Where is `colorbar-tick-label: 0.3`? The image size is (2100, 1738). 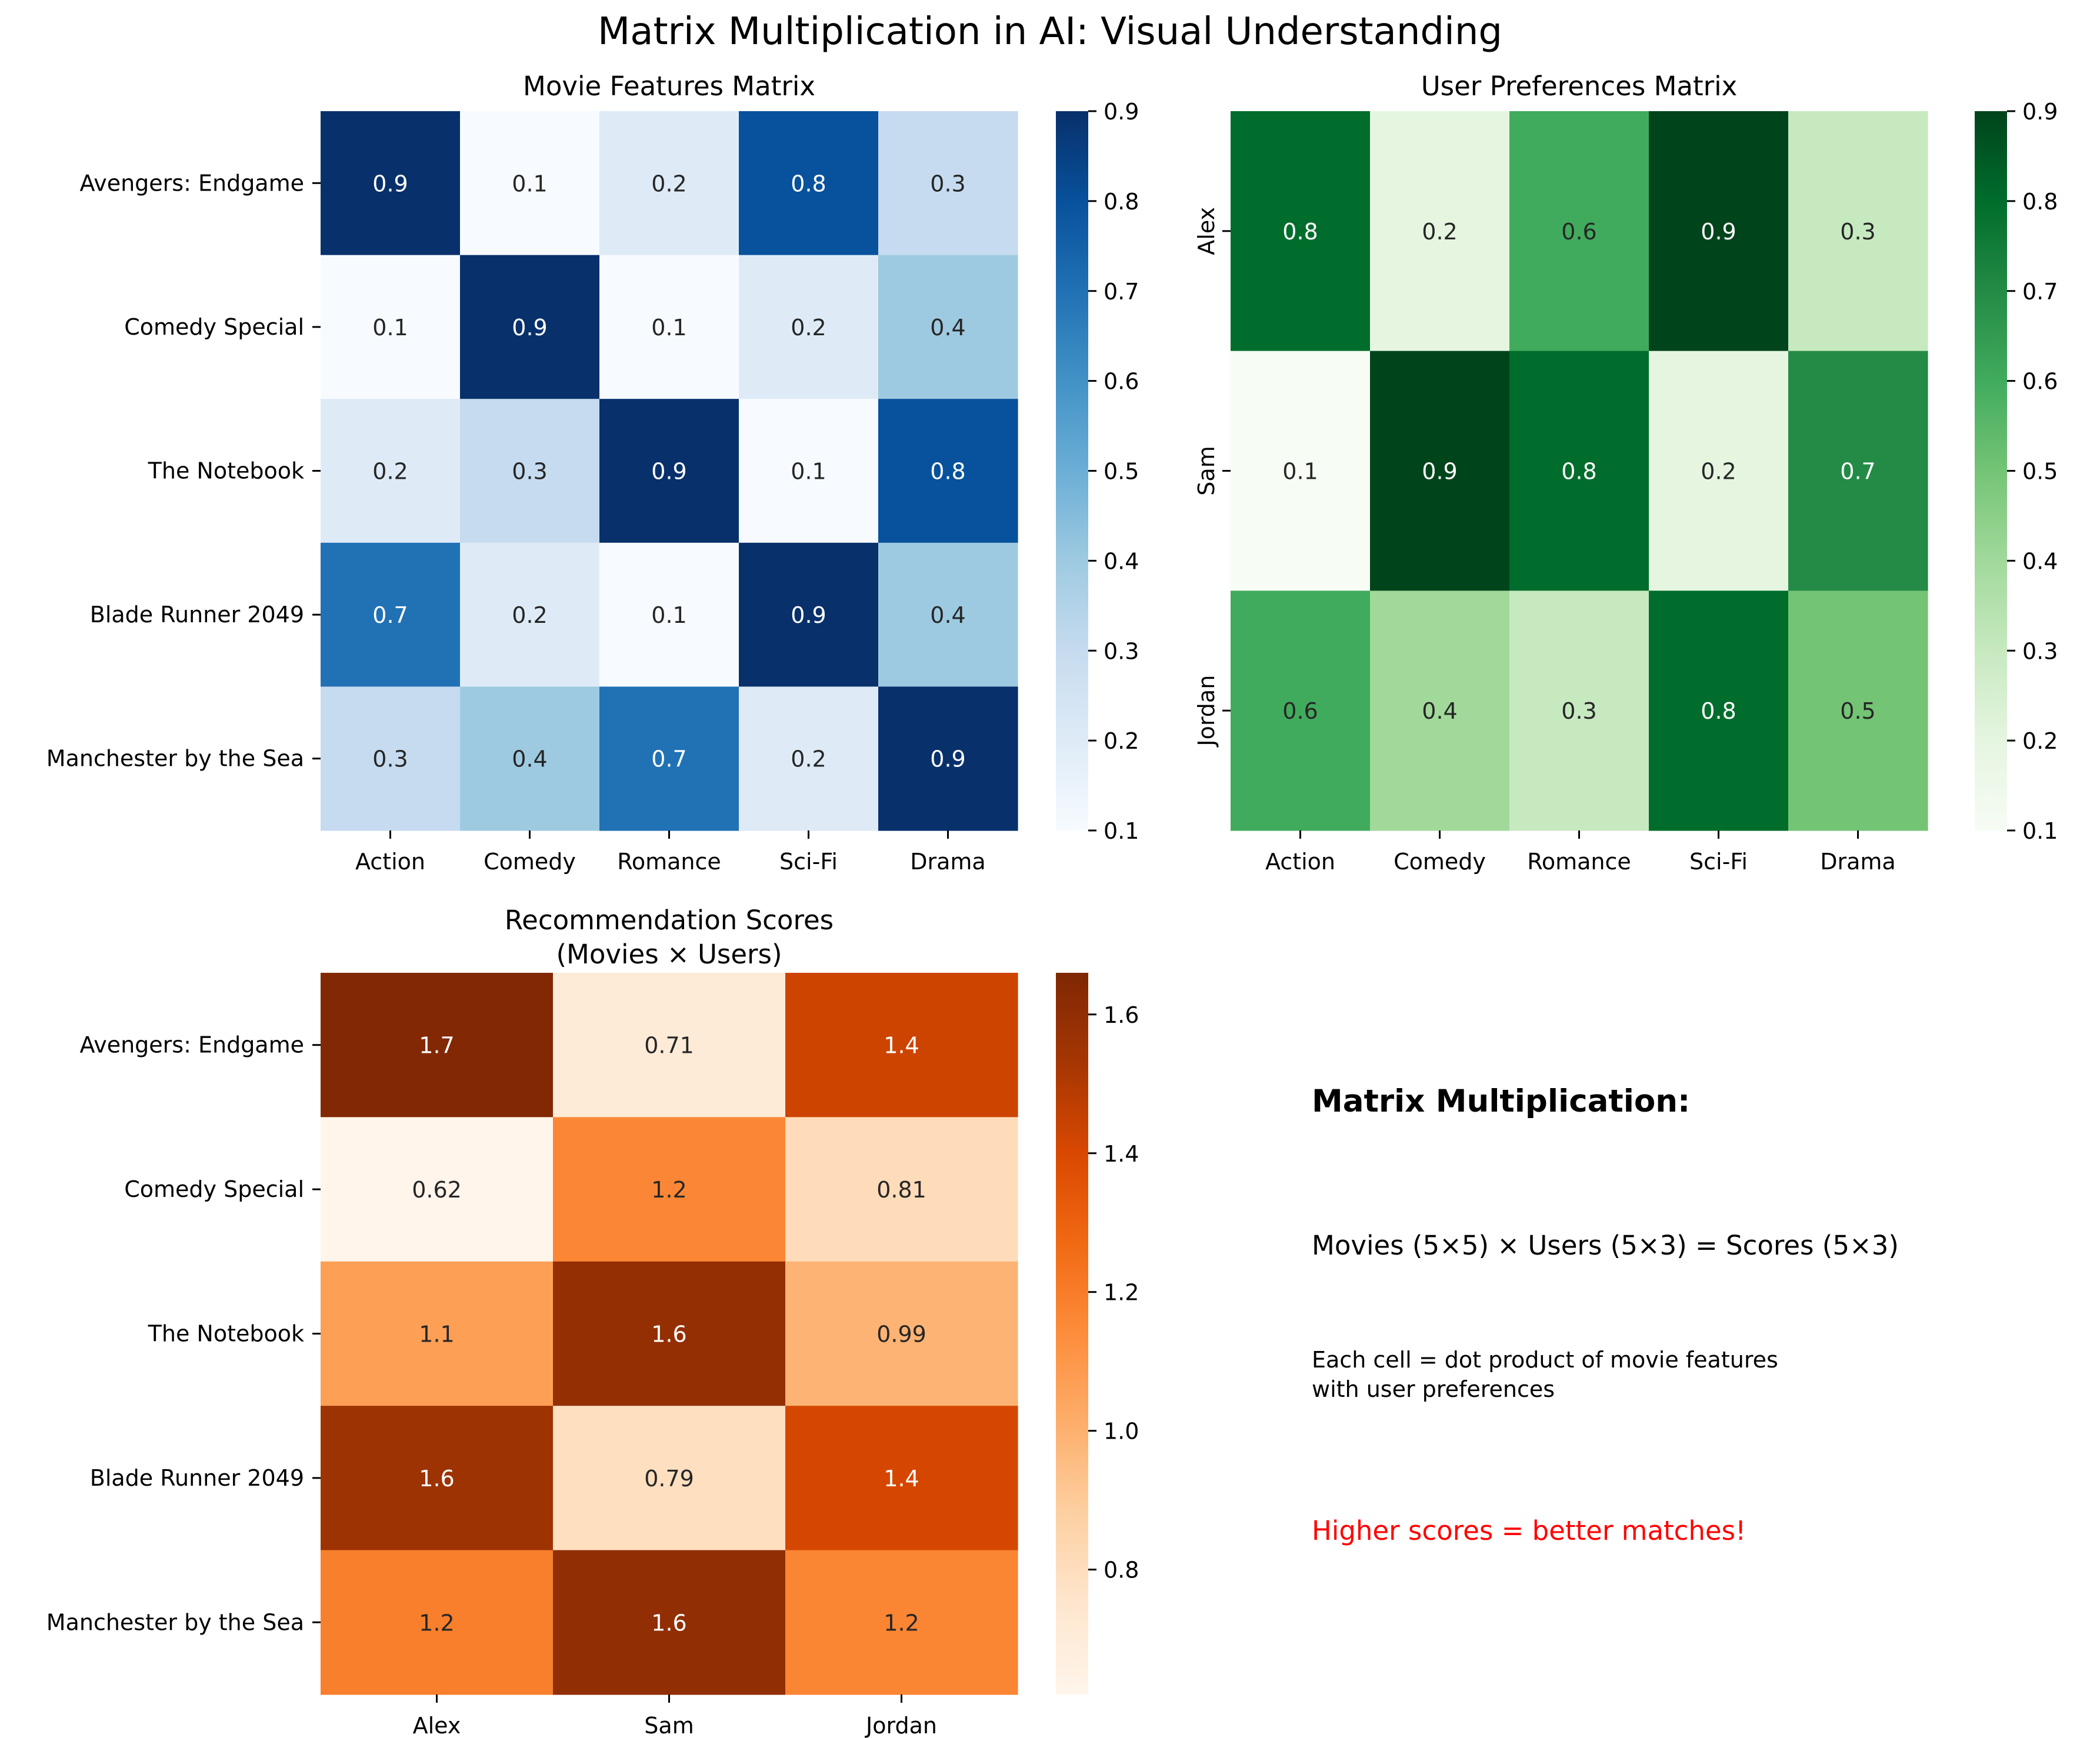
colorbar-tick-label: 0.3 is located at coordinates (2040, 651).